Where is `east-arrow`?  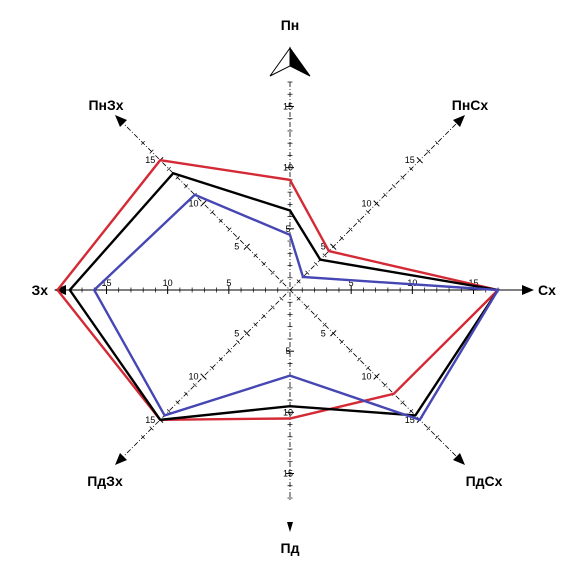 east-arrow is located at coordinates (528, 290).